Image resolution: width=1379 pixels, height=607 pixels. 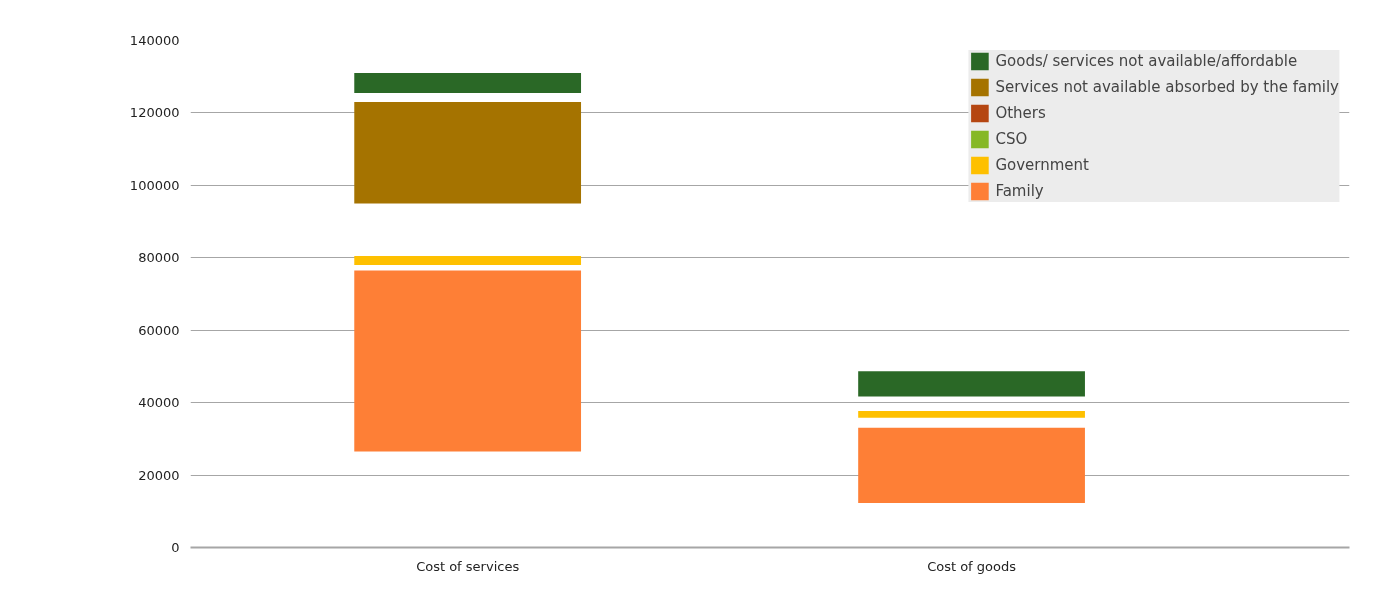 What do you see at coordinates (1146, 61) in the screenshot?
I see `legend-label: Goods/ services not available/affordable` at bounding box center [1146, 61].